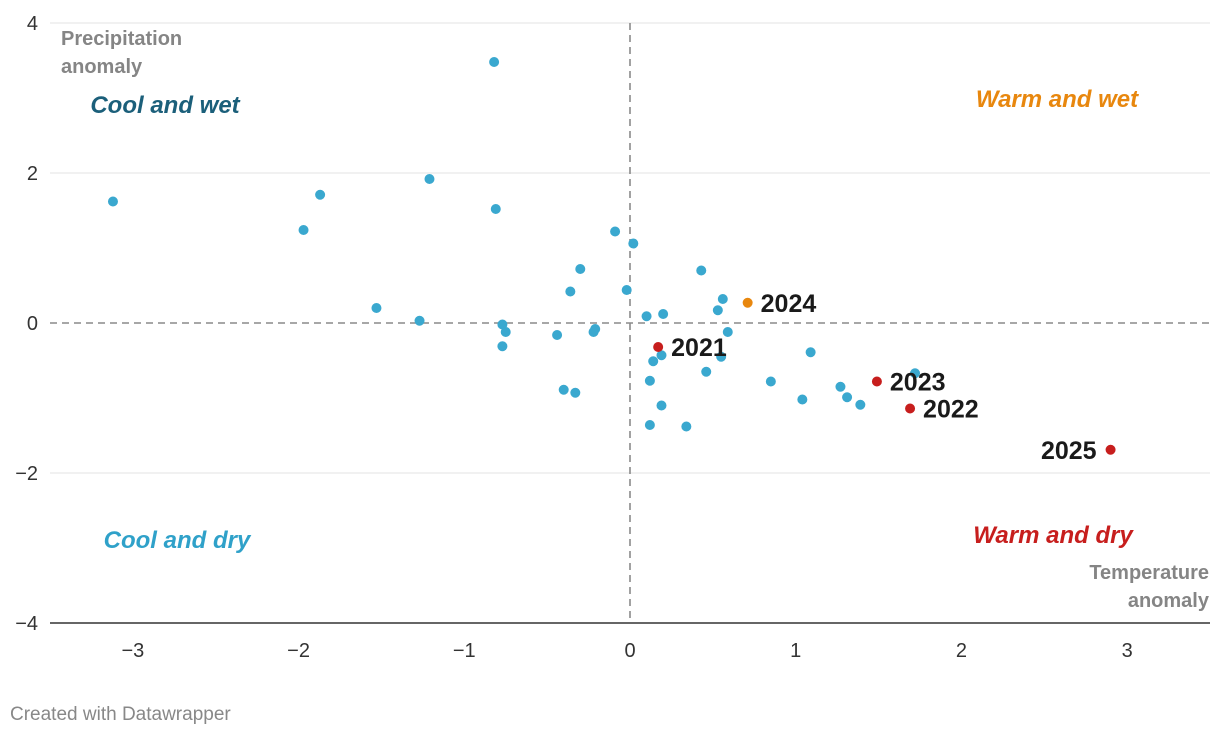 The width and height of the screenshot is (1220, 740). I want to click on quadrant-label-top-right: Warm and wet, so click(1057, 99).